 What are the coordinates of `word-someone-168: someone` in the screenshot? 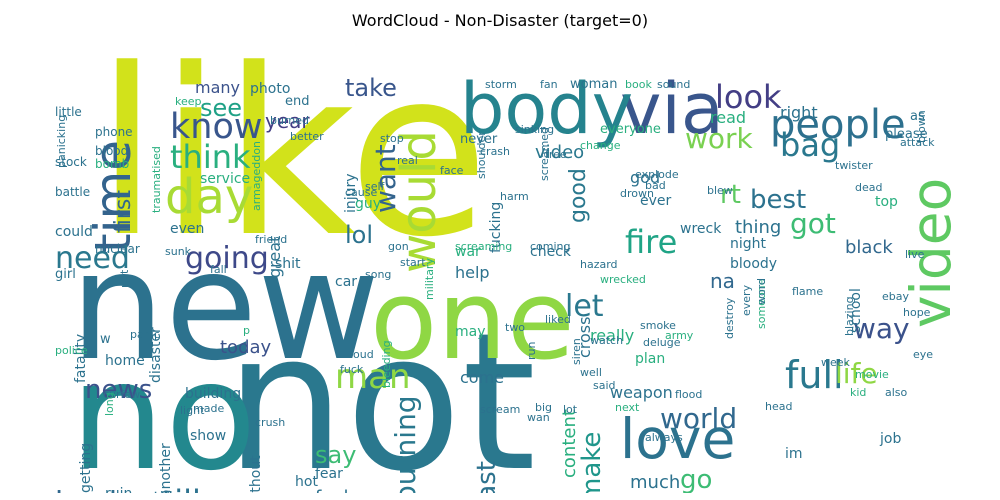 It's located at (761, 303).